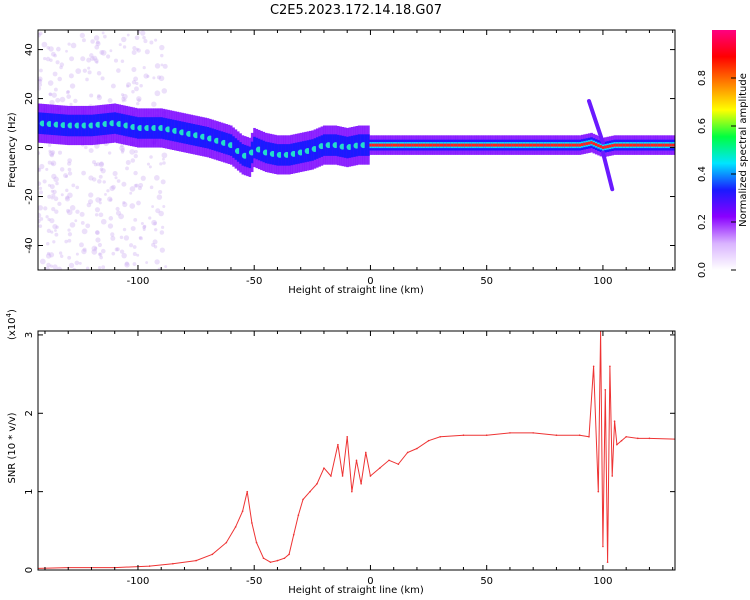  I want to click on colorbar-tick-label: 0.0, so click(702, 270).